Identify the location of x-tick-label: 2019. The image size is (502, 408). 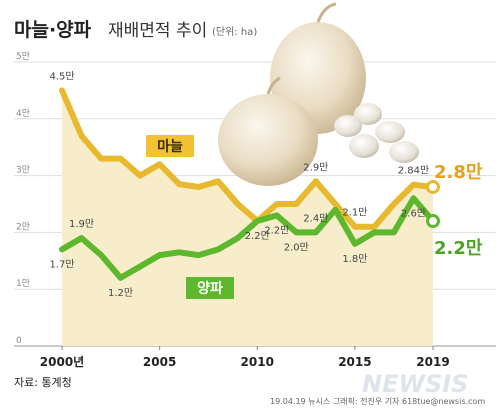
(432, 362).